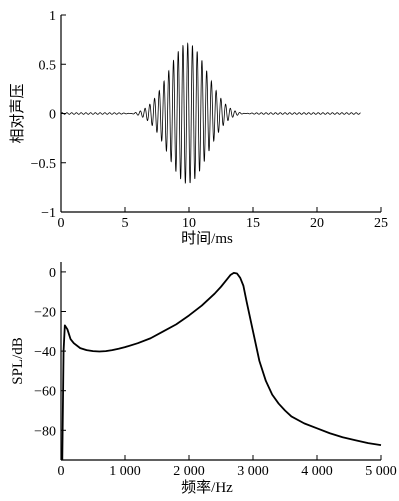 Image resolution: width=399 pixels, height=501 pixels. I want to click on x-tick-label: 15, so click(253, 223).